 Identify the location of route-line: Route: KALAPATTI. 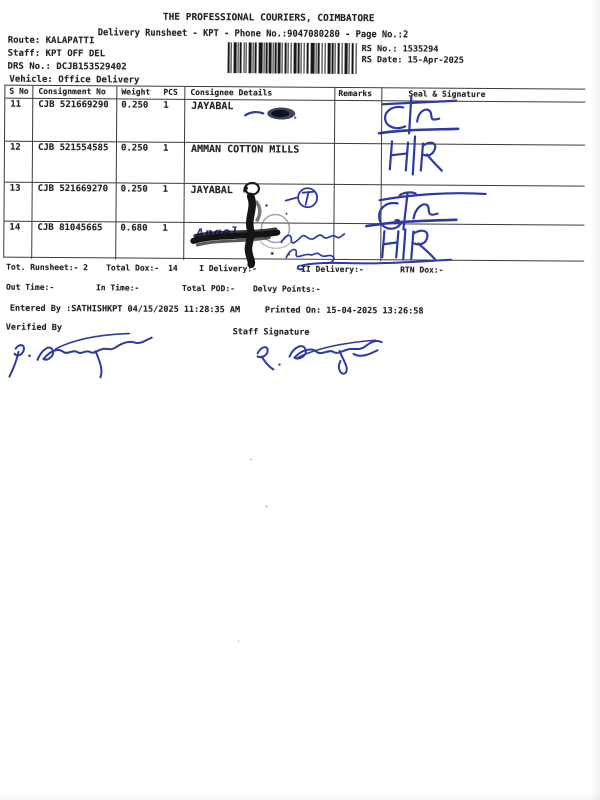
(51, 41).